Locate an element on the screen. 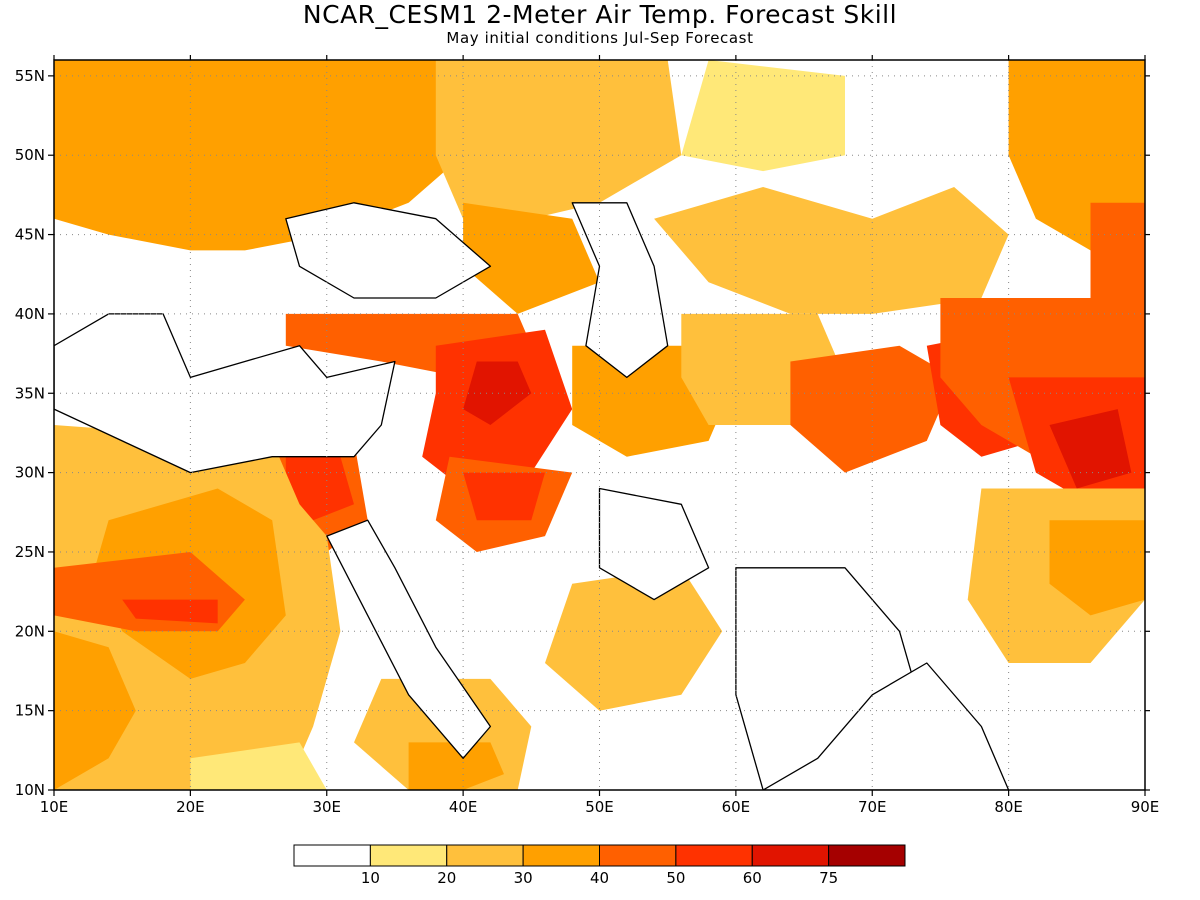 The width and height of the screenshot is (1200, 900). lon-tick-label: 60E is located at coordinates (736, 807).